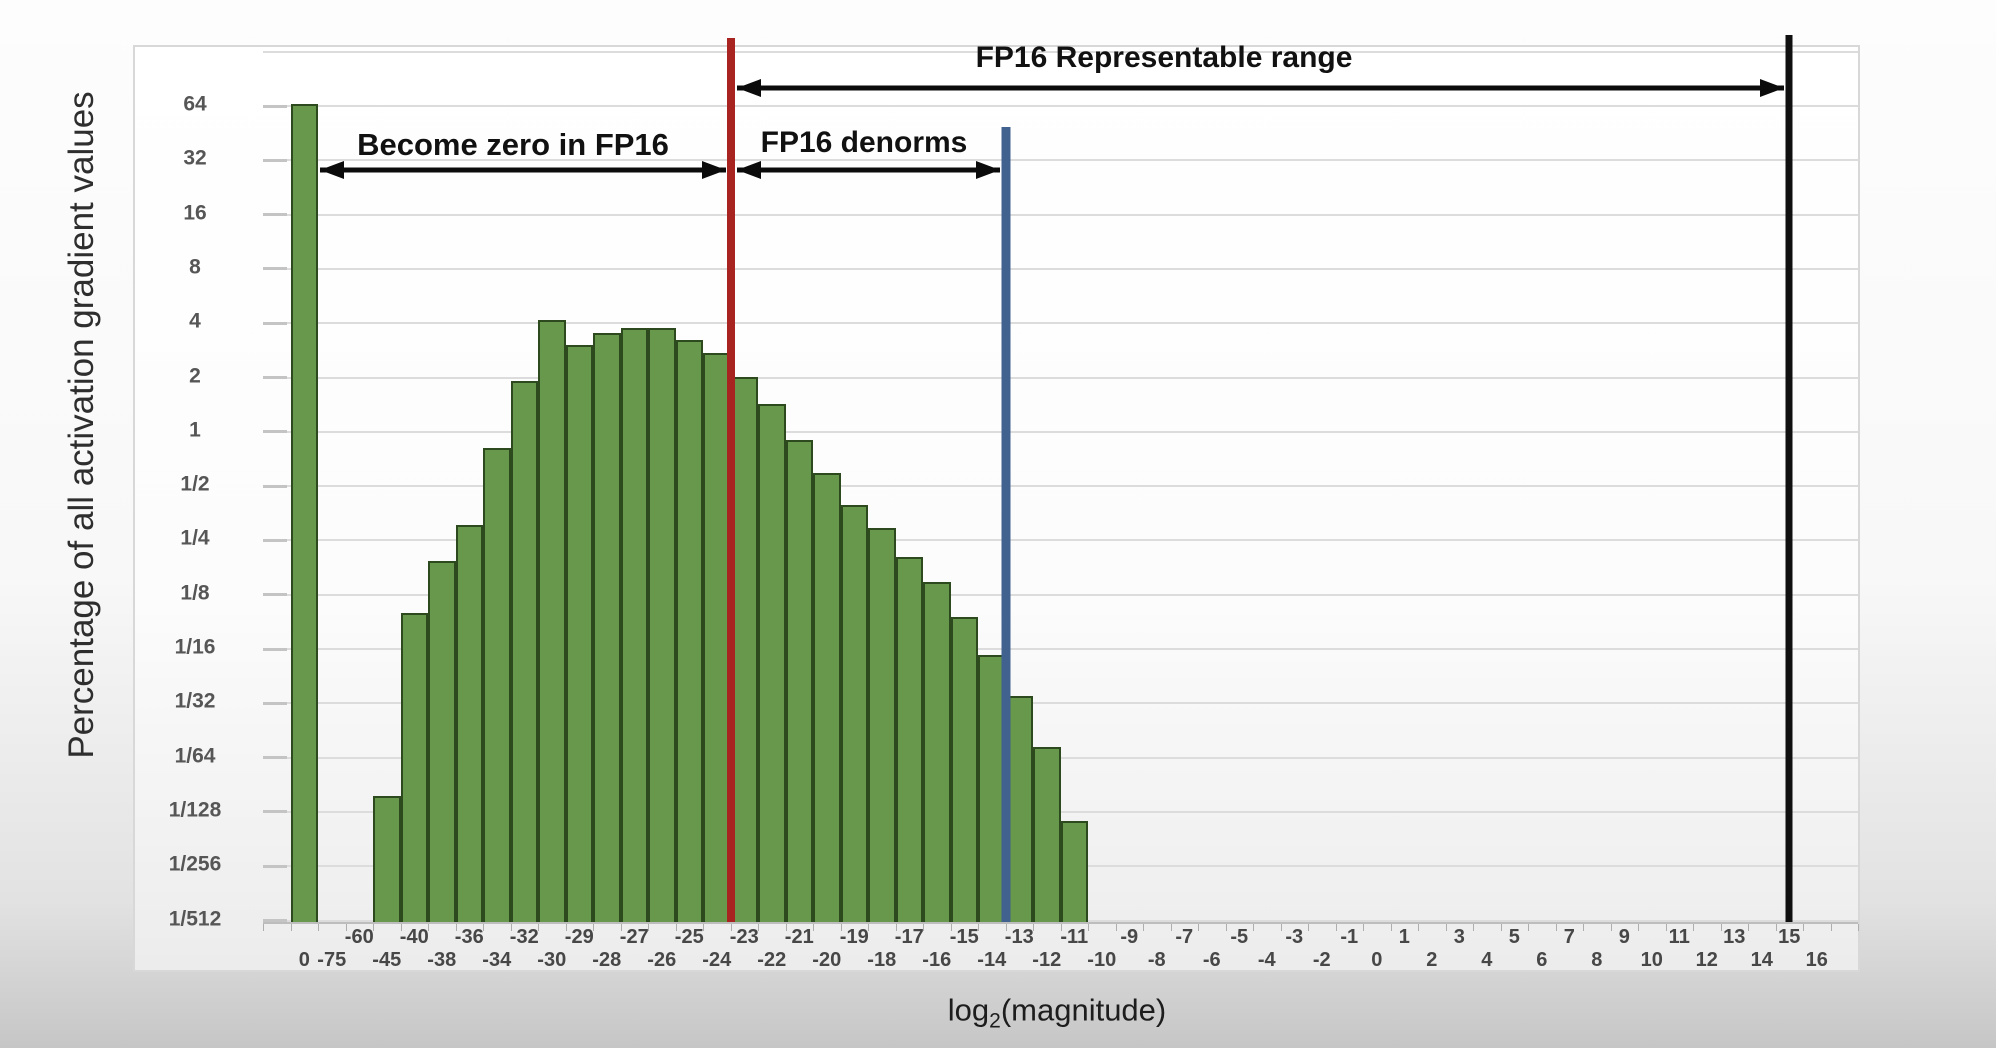  What do you see at coordinates (359, 937) in the screenshot?
I see `x-tick-label--60: -60` at bounding box center [359, 937].